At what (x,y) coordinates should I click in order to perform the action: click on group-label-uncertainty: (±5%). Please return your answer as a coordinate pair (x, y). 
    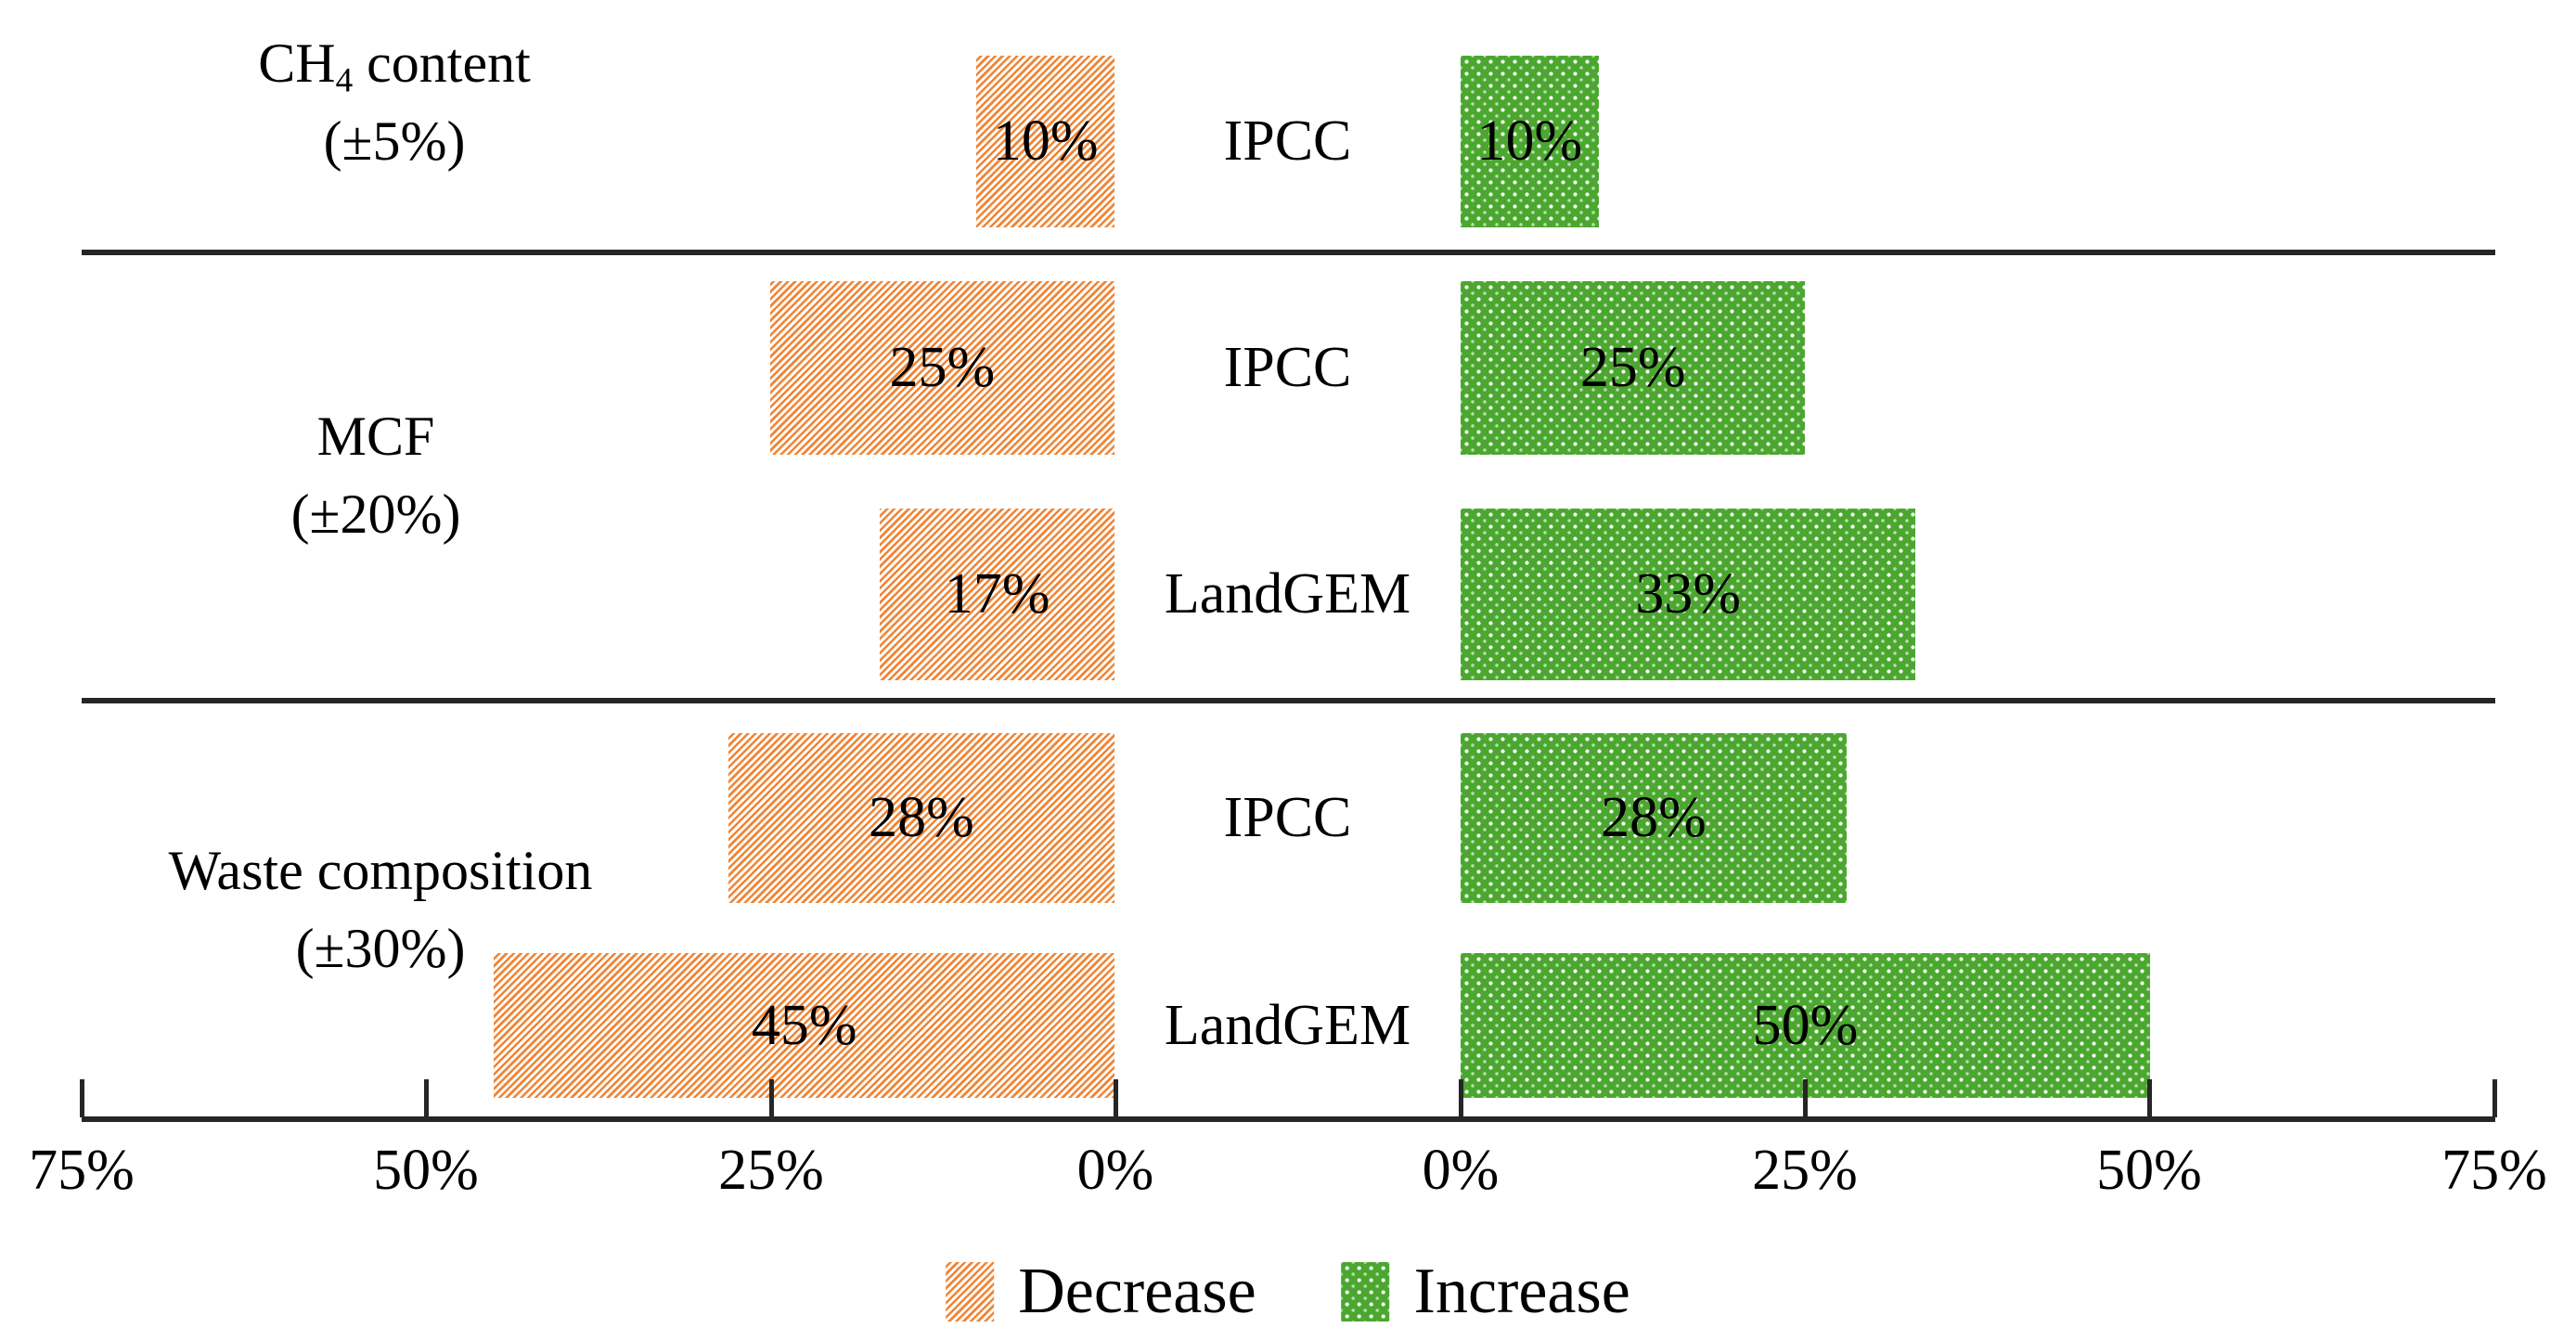
    Looking at the image, I should click on (395, 141).